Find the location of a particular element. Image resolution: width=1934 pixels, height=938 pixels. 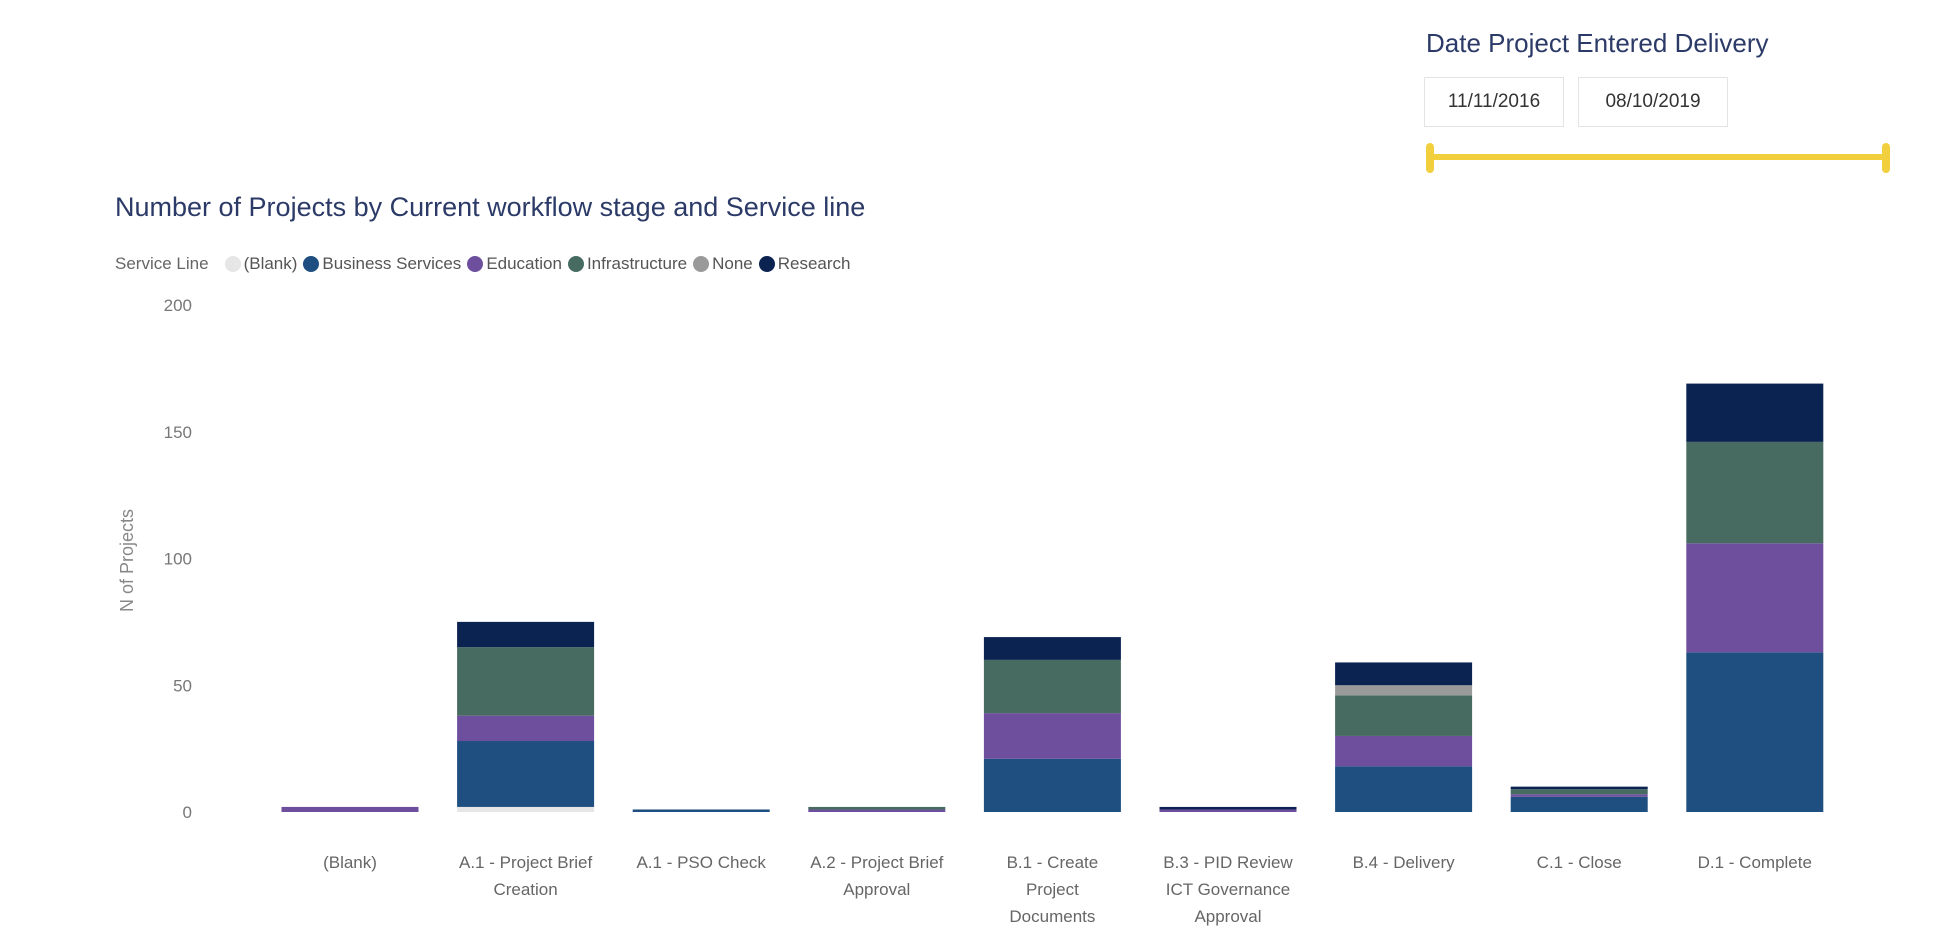

legend-item: Research is located at coordinates (804, 264).